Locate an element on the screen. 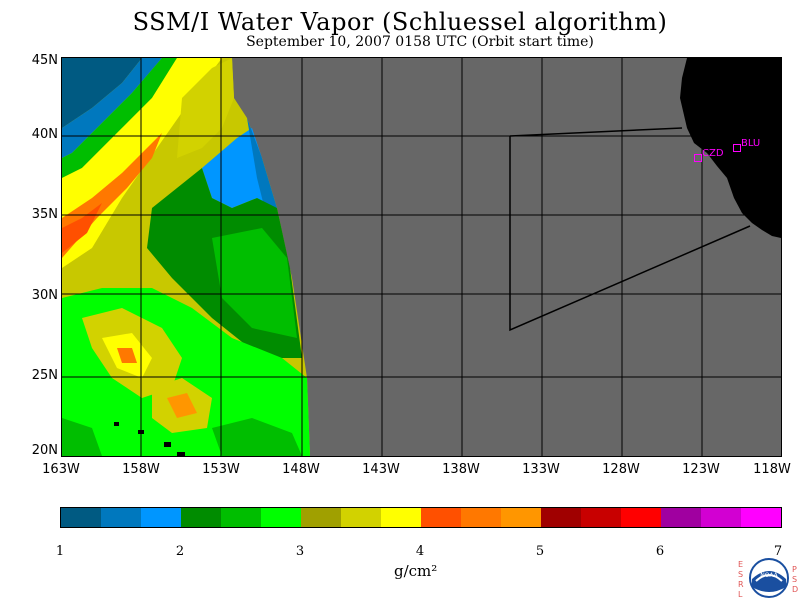  lat-label-25n: 25N is located at coordinates (44, 375).